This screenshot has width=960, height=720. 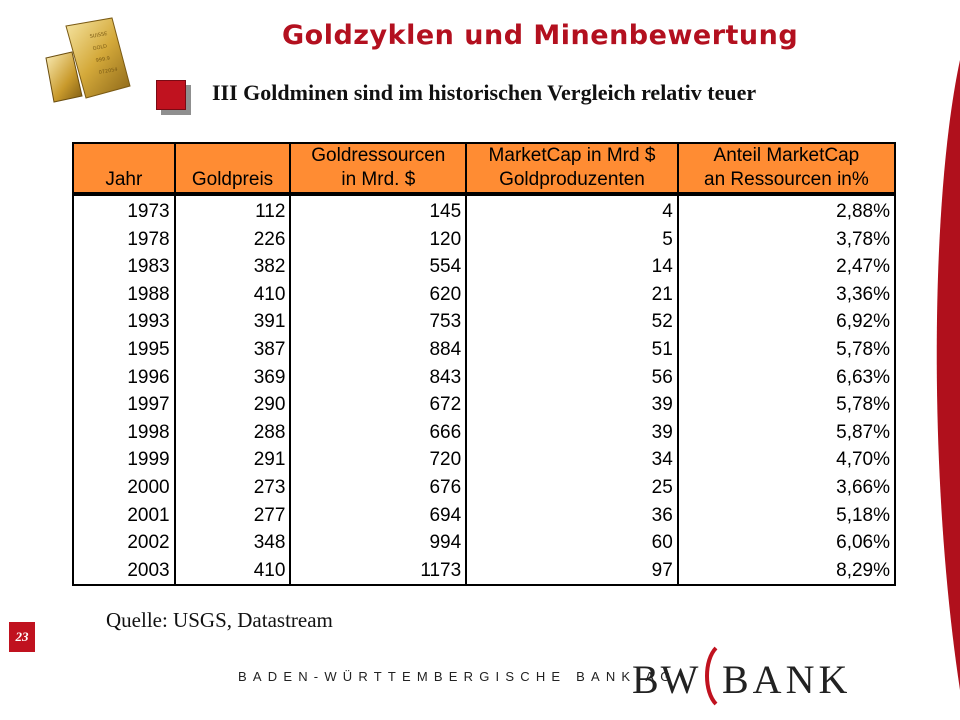 What do you see at coordinates (232, 515) in the screenshot?
I see `cell-goldpreis: 277` at bounding box center [232, 515].